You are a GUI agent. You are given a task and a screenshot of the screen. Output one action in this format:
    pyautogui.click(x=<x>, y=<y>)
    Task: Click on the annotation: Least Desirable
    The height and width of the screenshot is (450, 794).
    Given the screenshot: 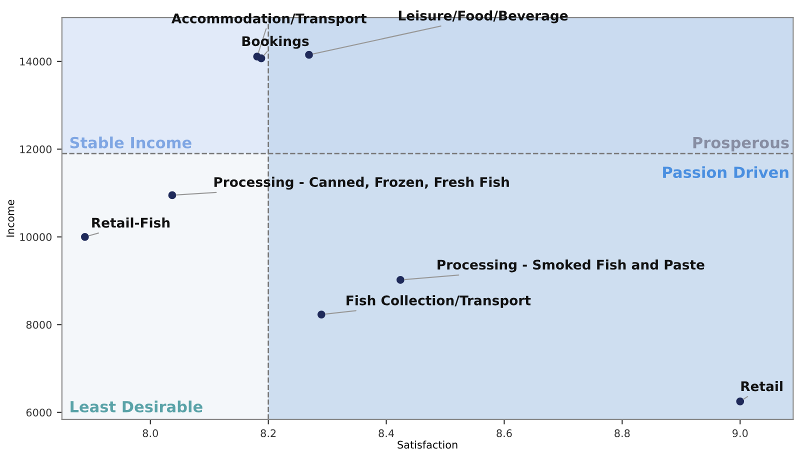 What is the action you would take?
    pyautogui.click(x=136, y=406)
    